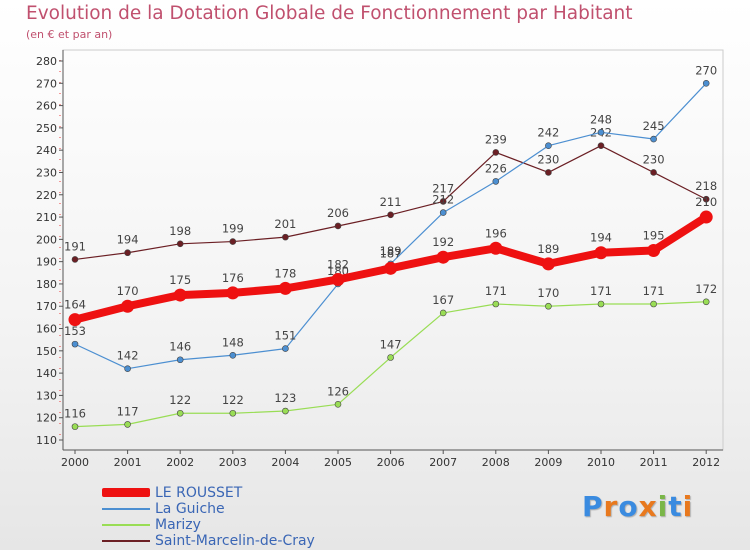  Describe the element at coordinates (75, 305) in the screenshot. I see `data-label-le-rousset: 164` at that location.